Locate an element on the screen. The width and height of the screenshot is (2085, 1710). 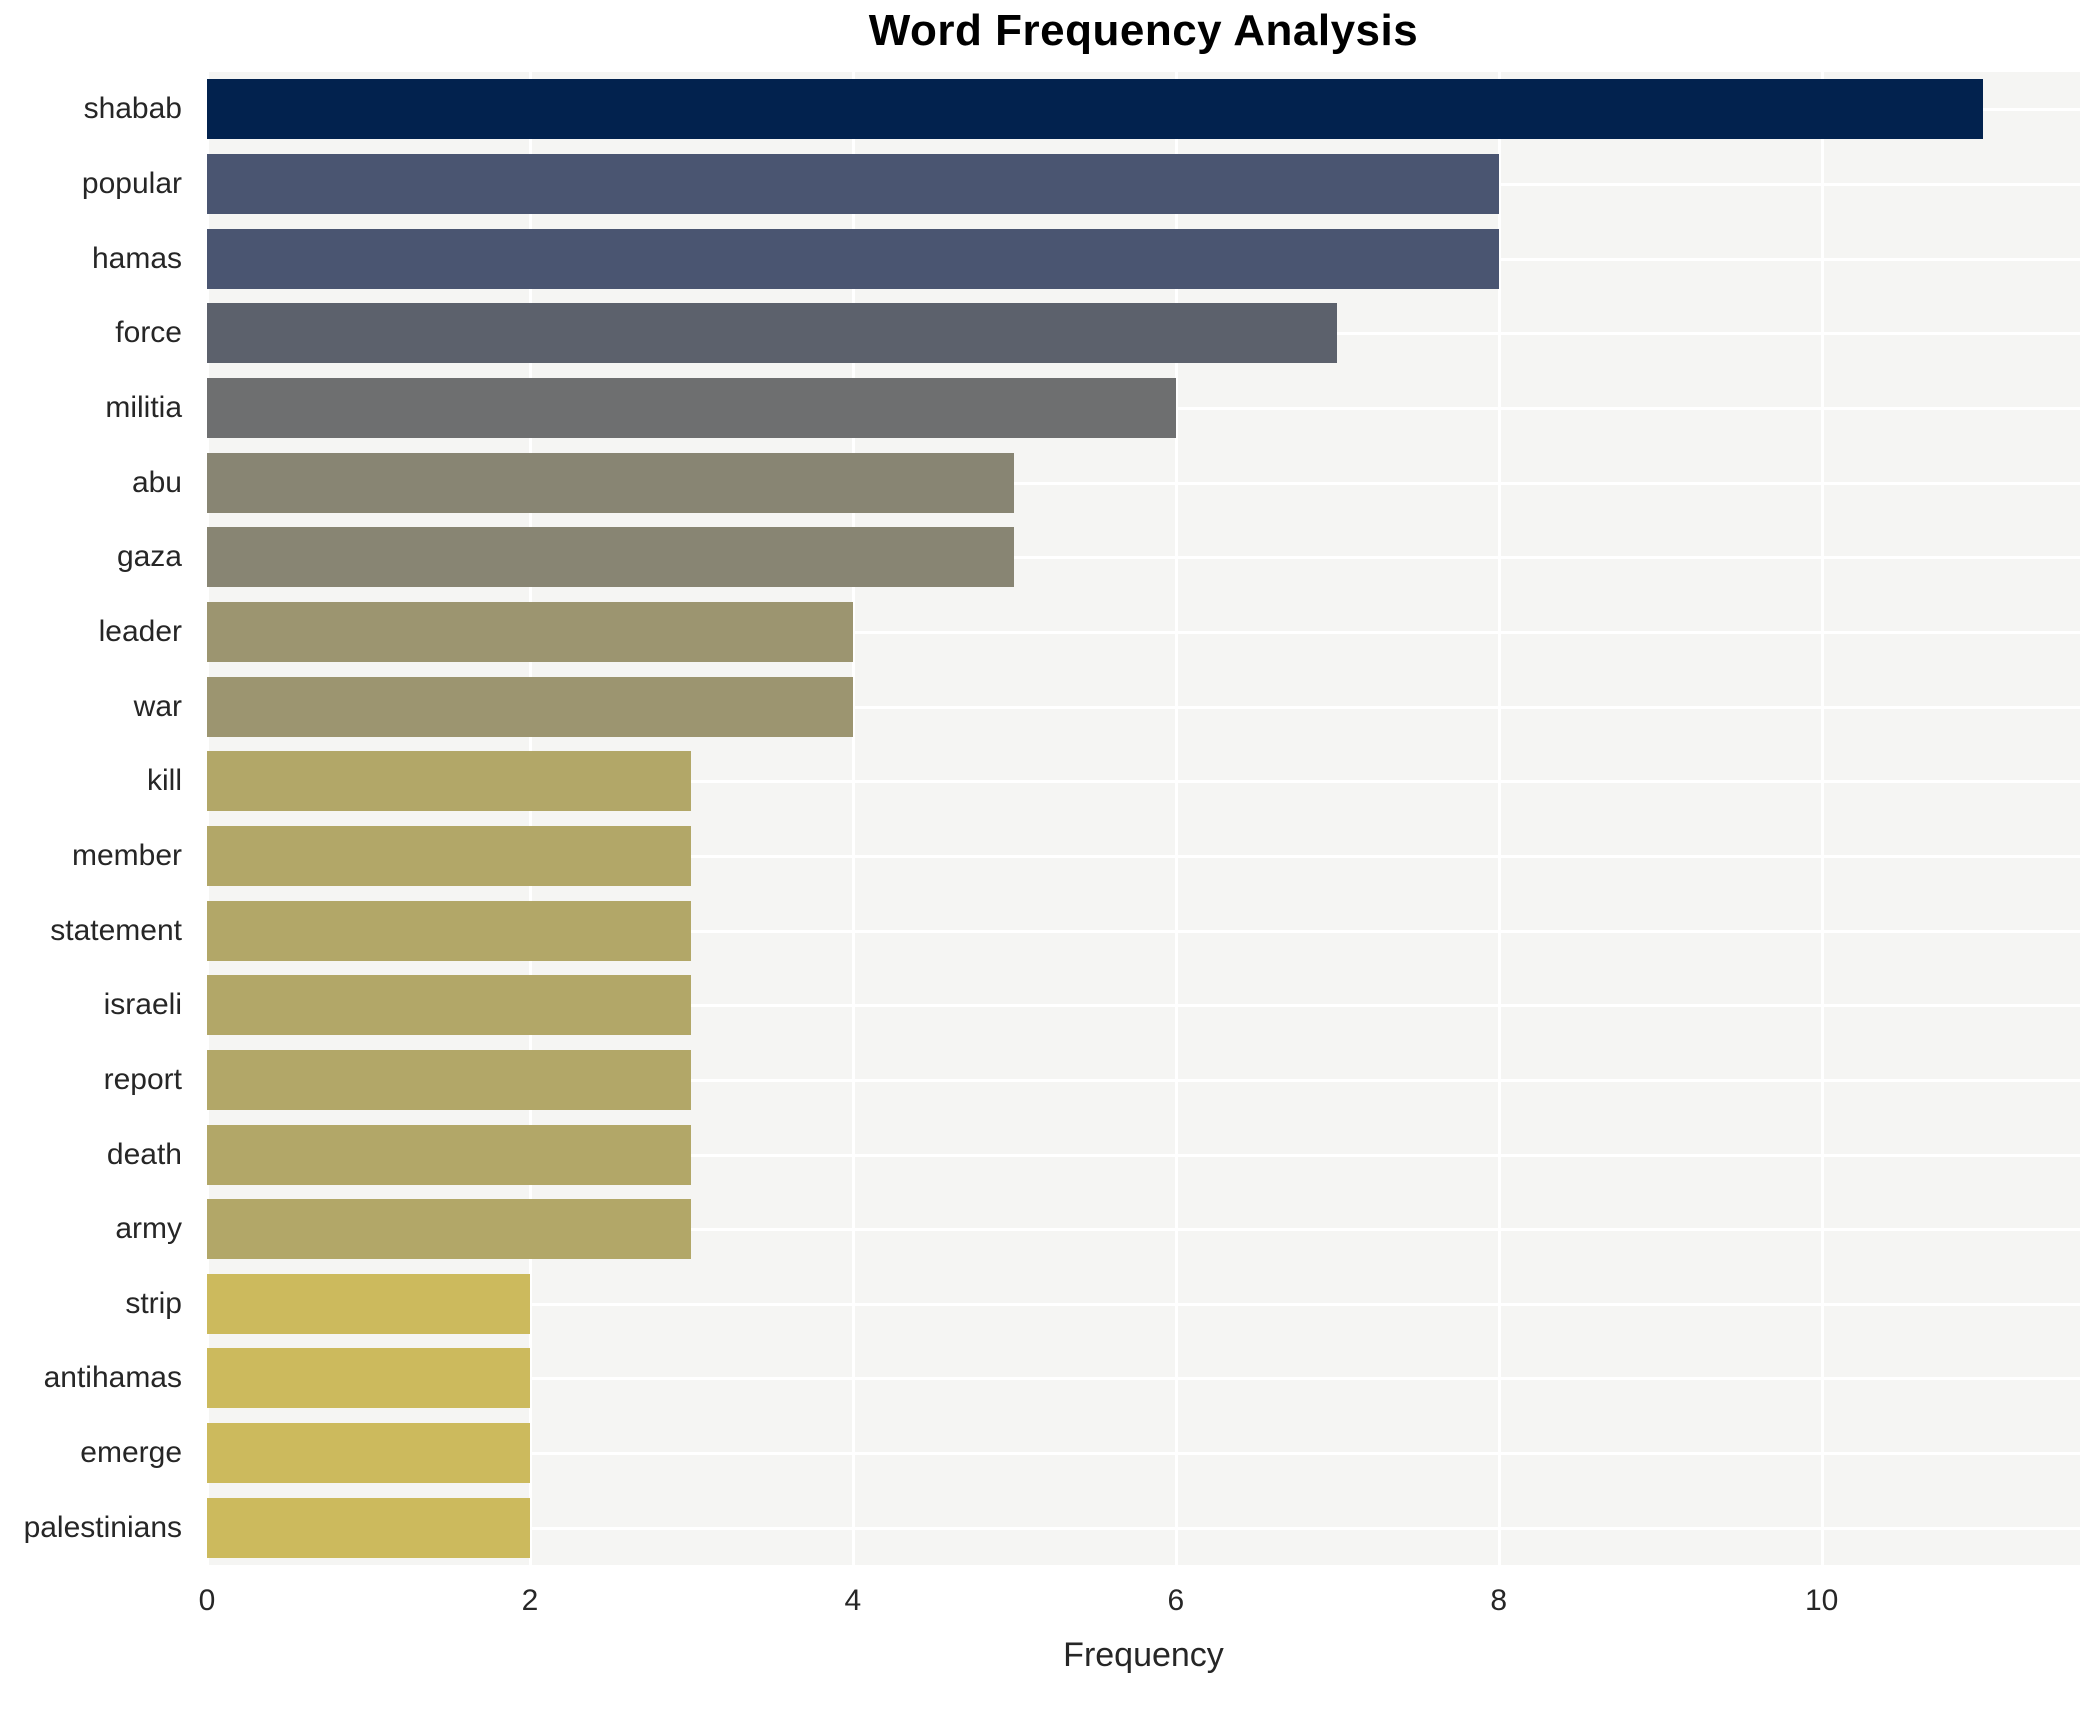
bar-strip is located at coordinates (368, 1303).